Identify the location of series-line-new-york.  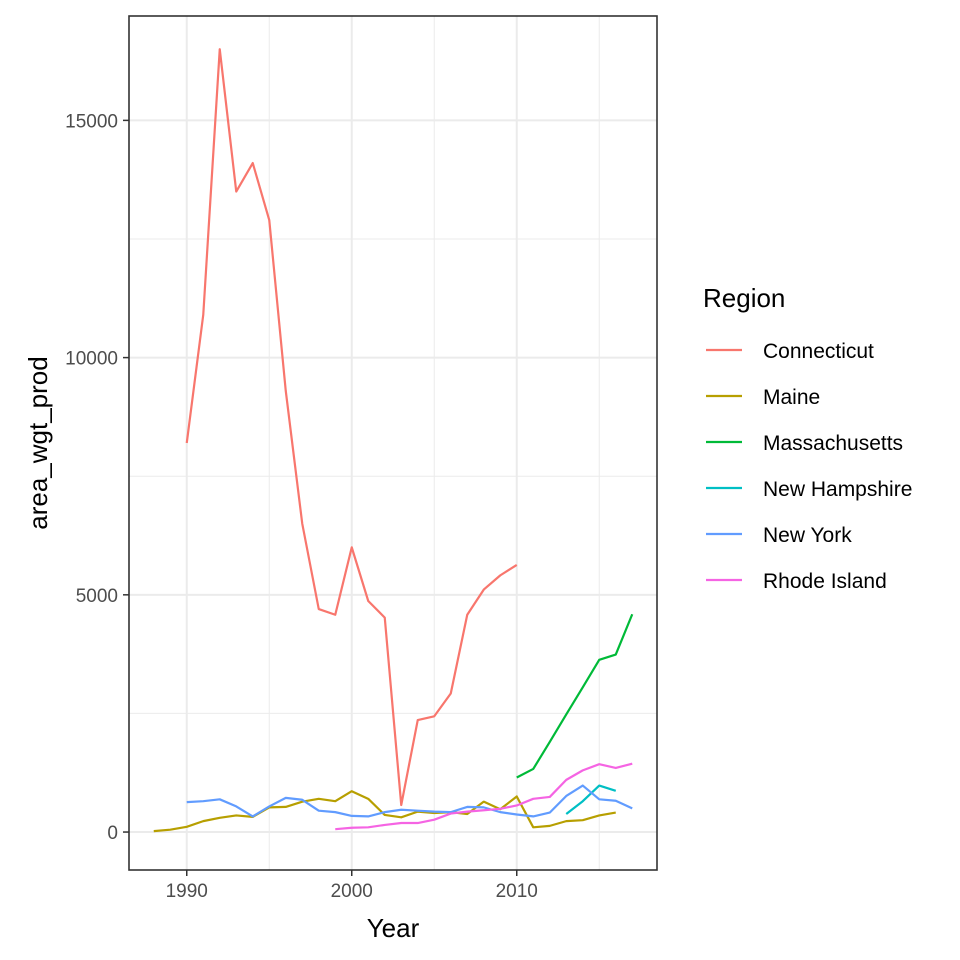
(409, 801).